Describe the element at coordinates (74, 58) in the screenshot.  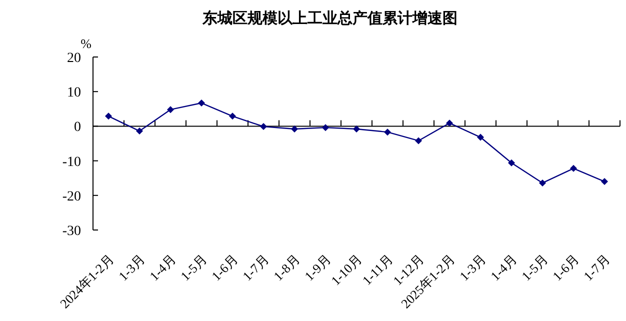
I see `y-tick-label: 20` at that location.